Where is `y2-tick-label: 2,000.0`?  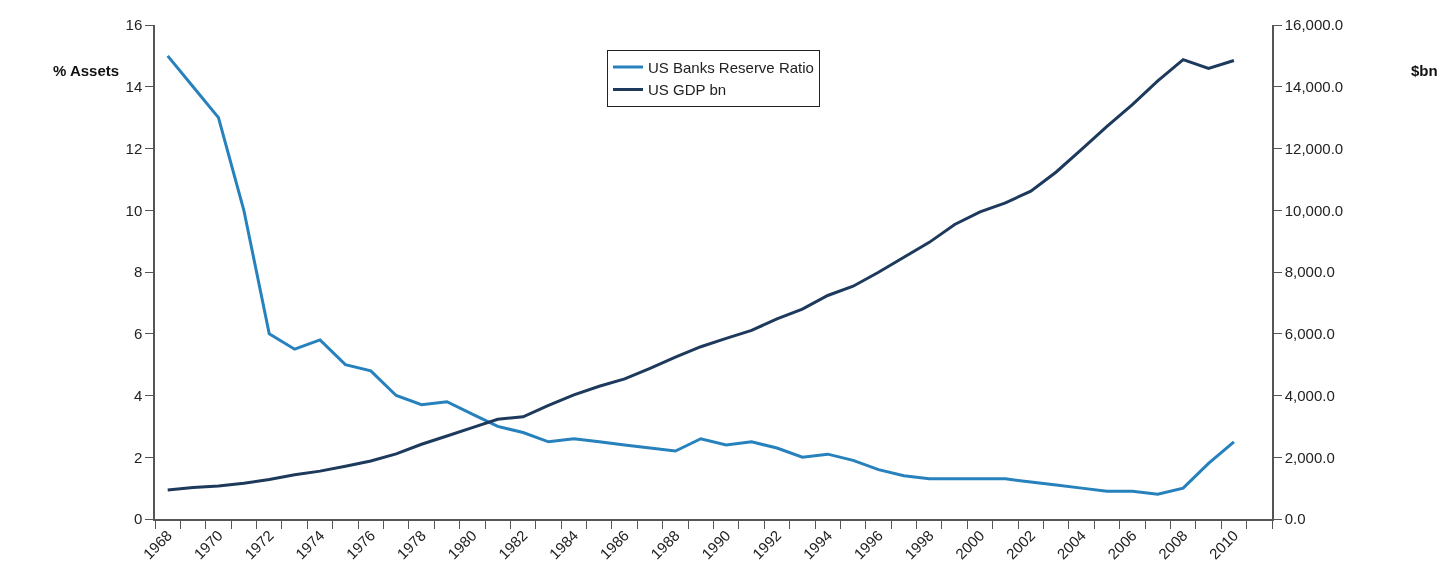 y2-tick-label: 2,000.0 is located at coordinates (1309, 457).